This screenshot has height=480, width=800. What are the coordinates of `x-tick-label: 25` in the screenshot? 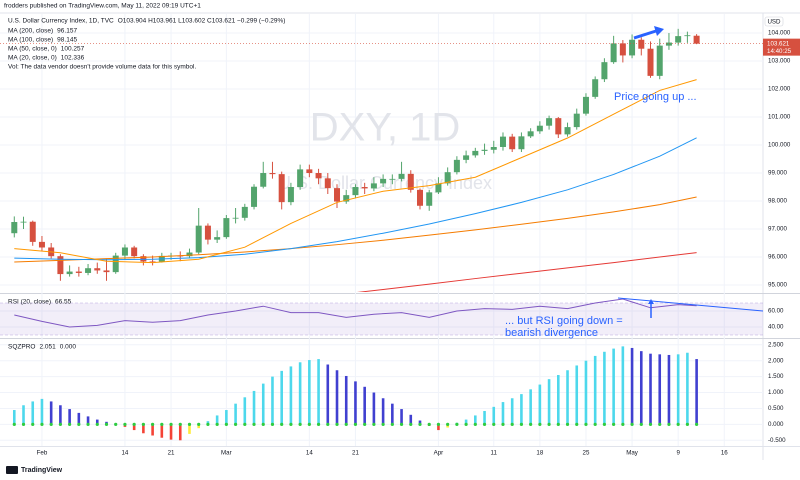 It's located at (586, 453).